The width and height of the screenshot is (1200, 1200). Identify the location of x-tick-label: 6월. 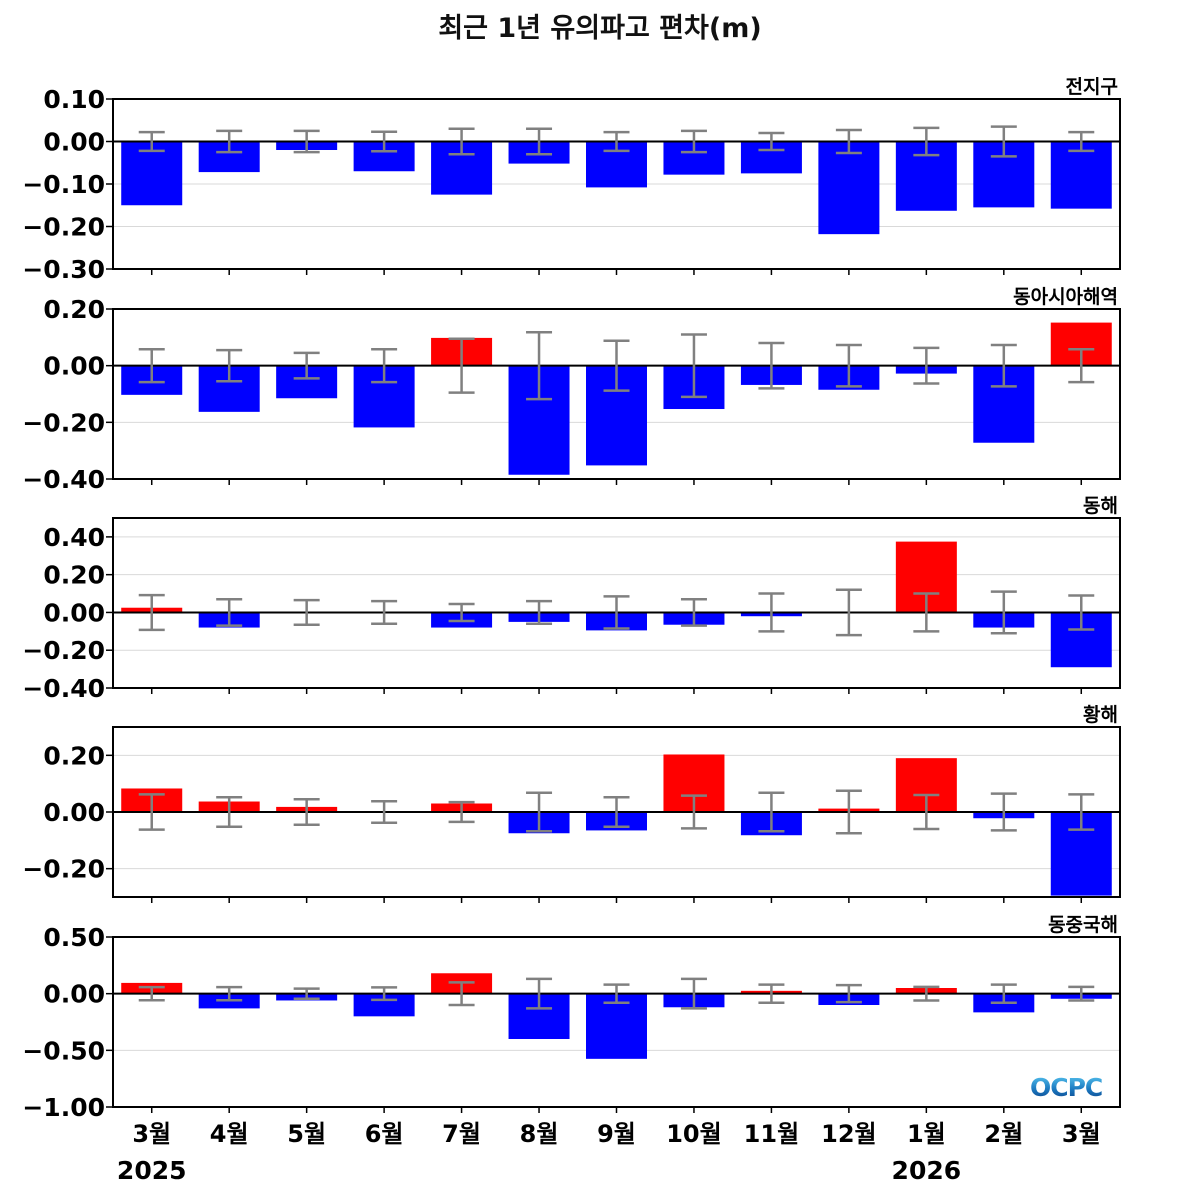
(384, 1134).